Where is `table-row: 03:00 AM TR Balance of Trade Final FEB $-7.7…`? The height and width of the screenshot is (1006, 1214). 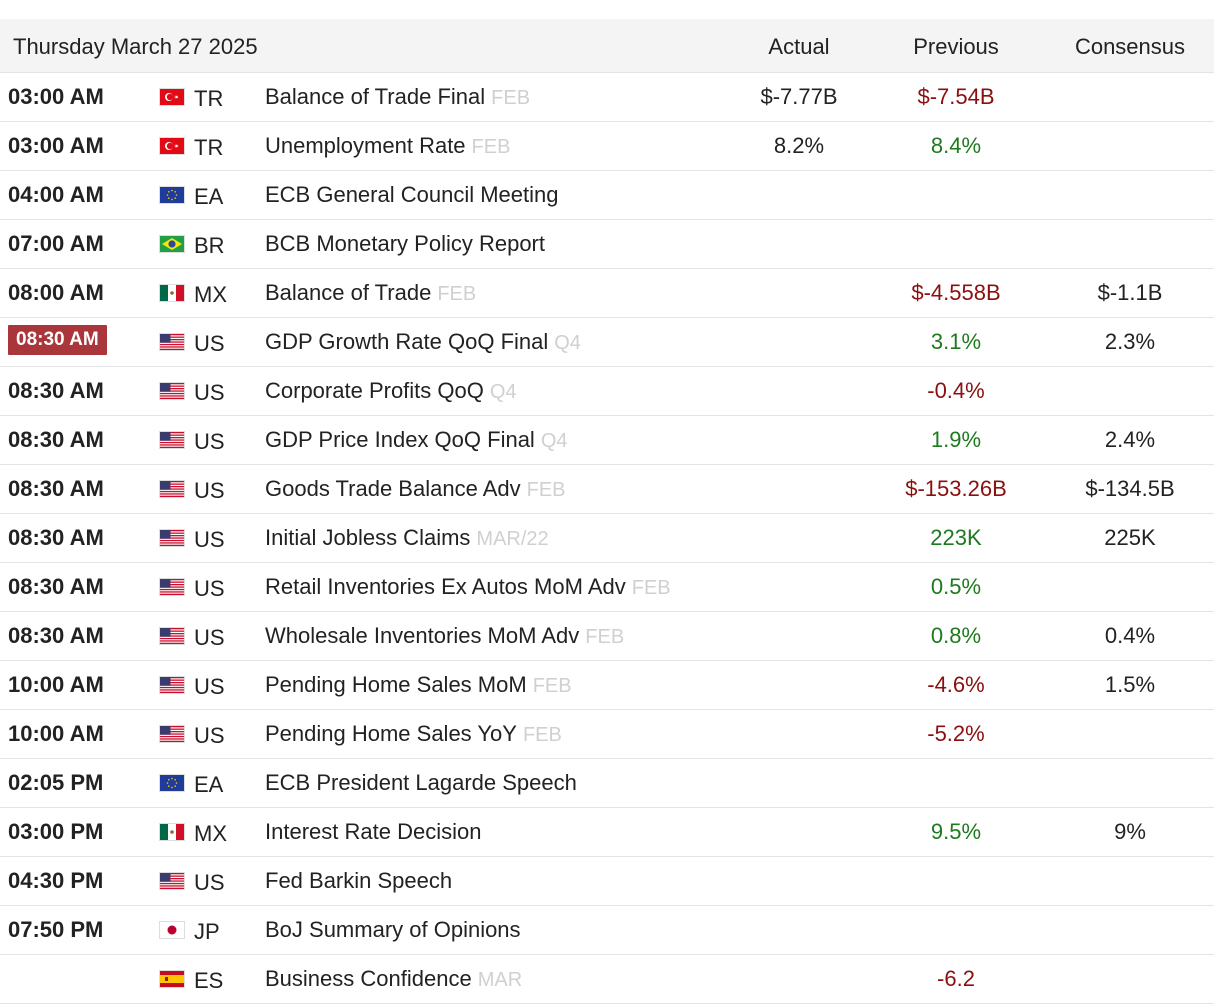
table-row: 03:00 AM TR Balance of Trade Final FEB $-7.7… is located at coordinates (607, 97).